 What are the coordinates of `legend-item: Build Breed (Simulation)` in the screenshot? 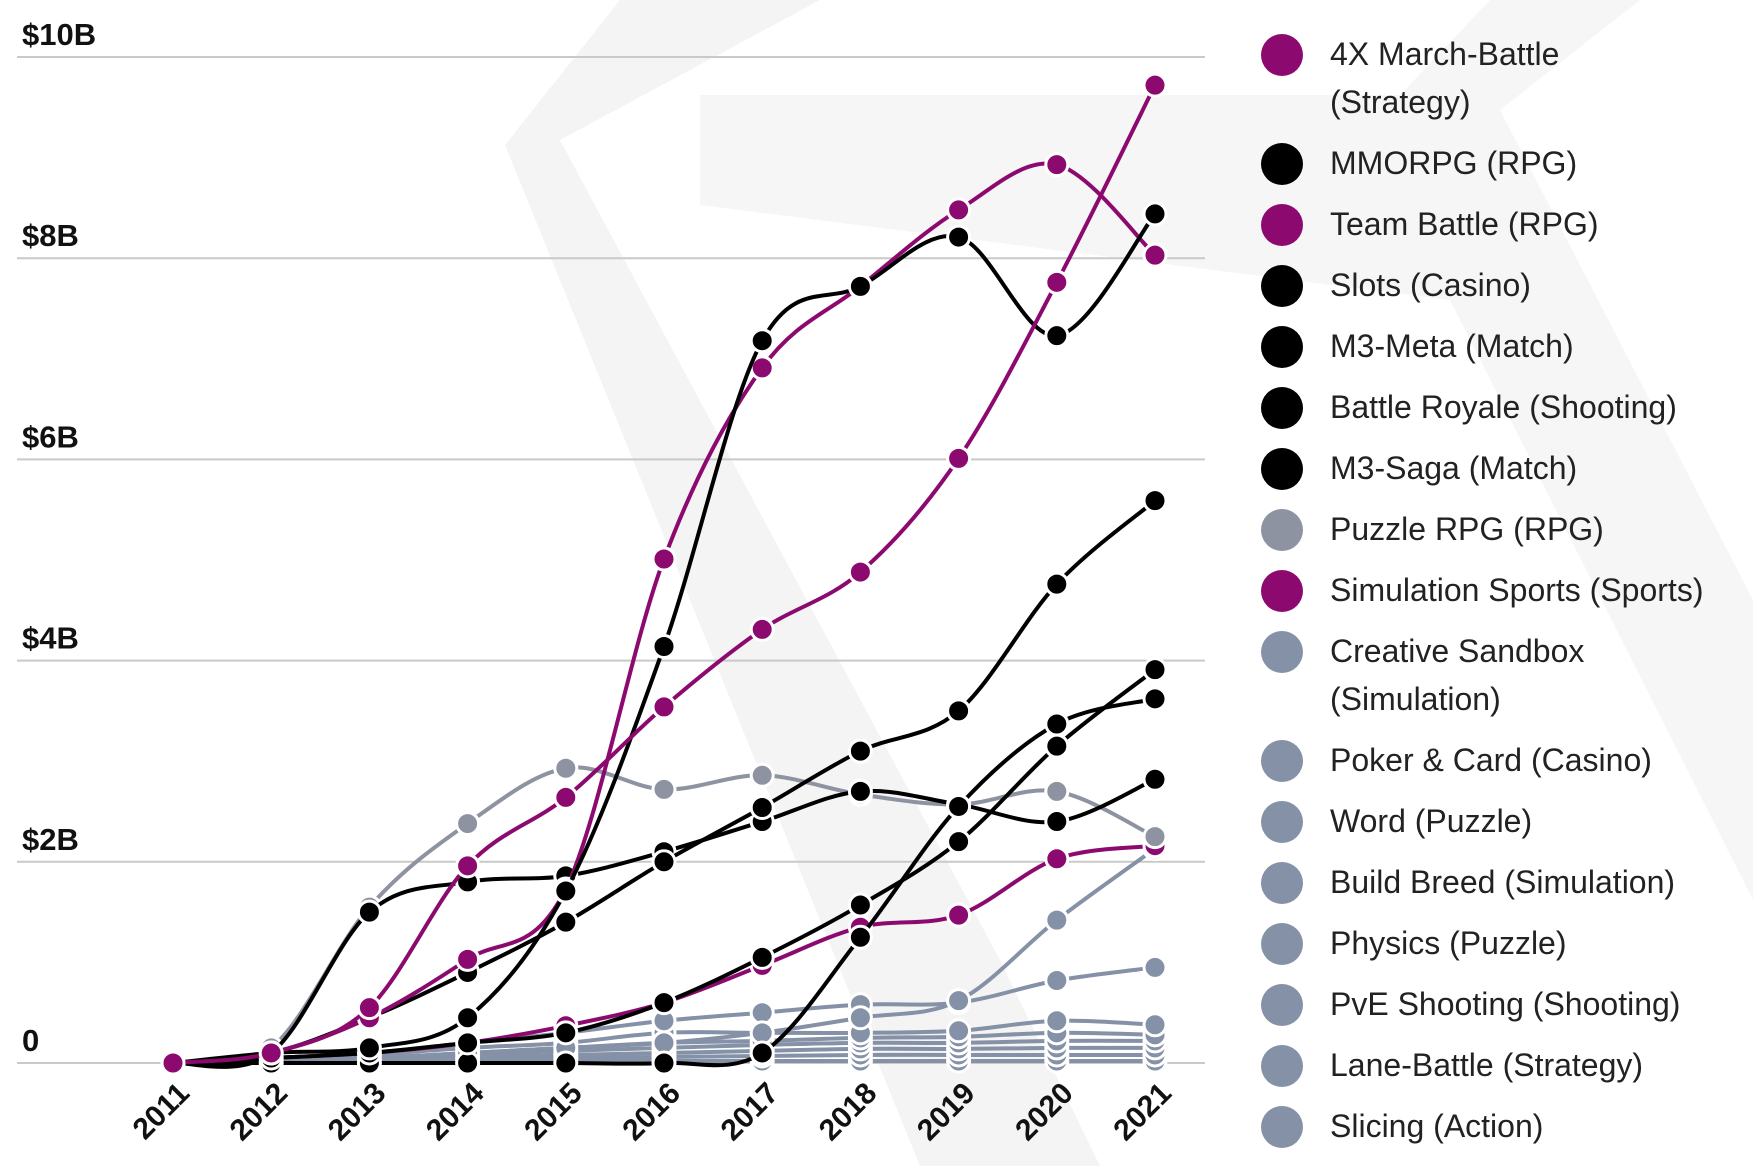 It's located at (1499, 882).